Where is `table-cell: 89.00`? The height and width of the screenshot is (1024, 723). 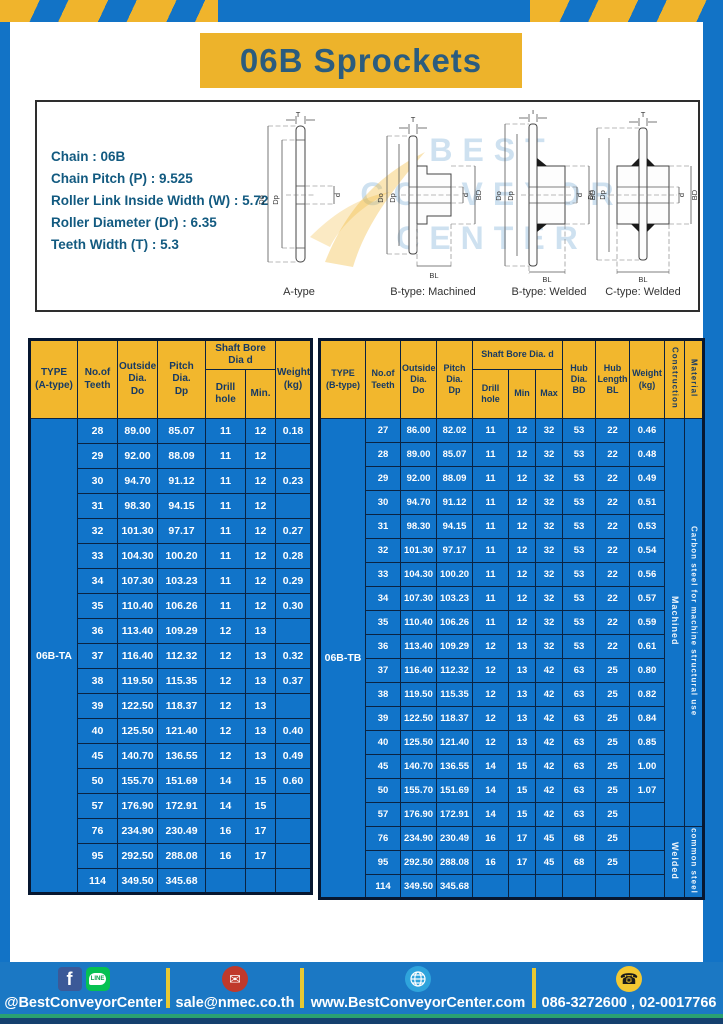 table-cell: 89.00 is located at coordinates (137, 431).